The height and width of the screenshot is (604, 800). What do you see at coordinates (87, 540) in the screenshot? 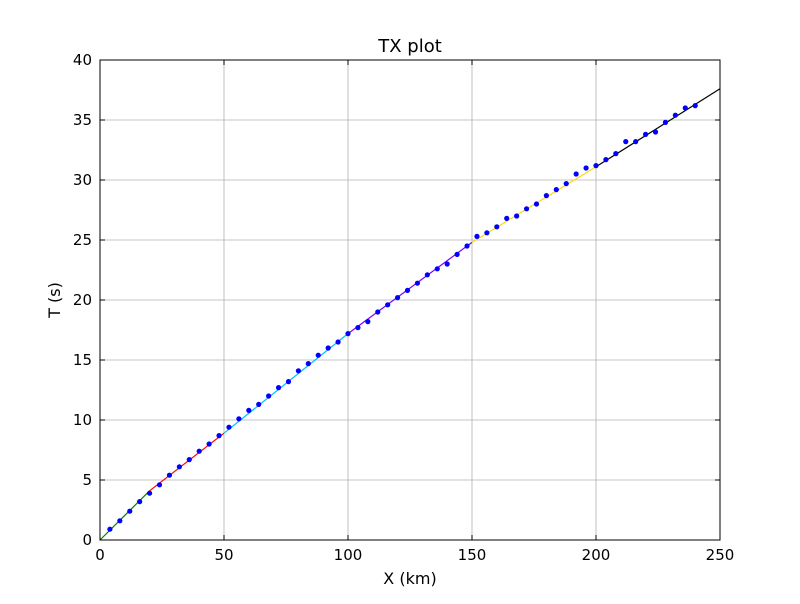
I see `y-tick-label: 0` at bounding box center [87, 540].